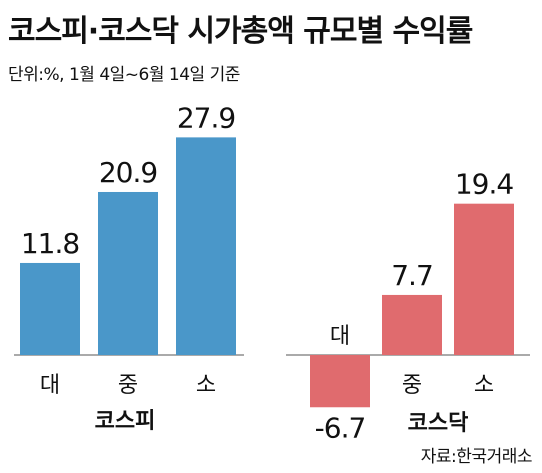 The width and height of the screenshot is (542, 473). What do you see at coordinates (438, 423) in the screenshot?
I see `kosdaq-group-label: 코스닥` at bounding box center [438, 423].